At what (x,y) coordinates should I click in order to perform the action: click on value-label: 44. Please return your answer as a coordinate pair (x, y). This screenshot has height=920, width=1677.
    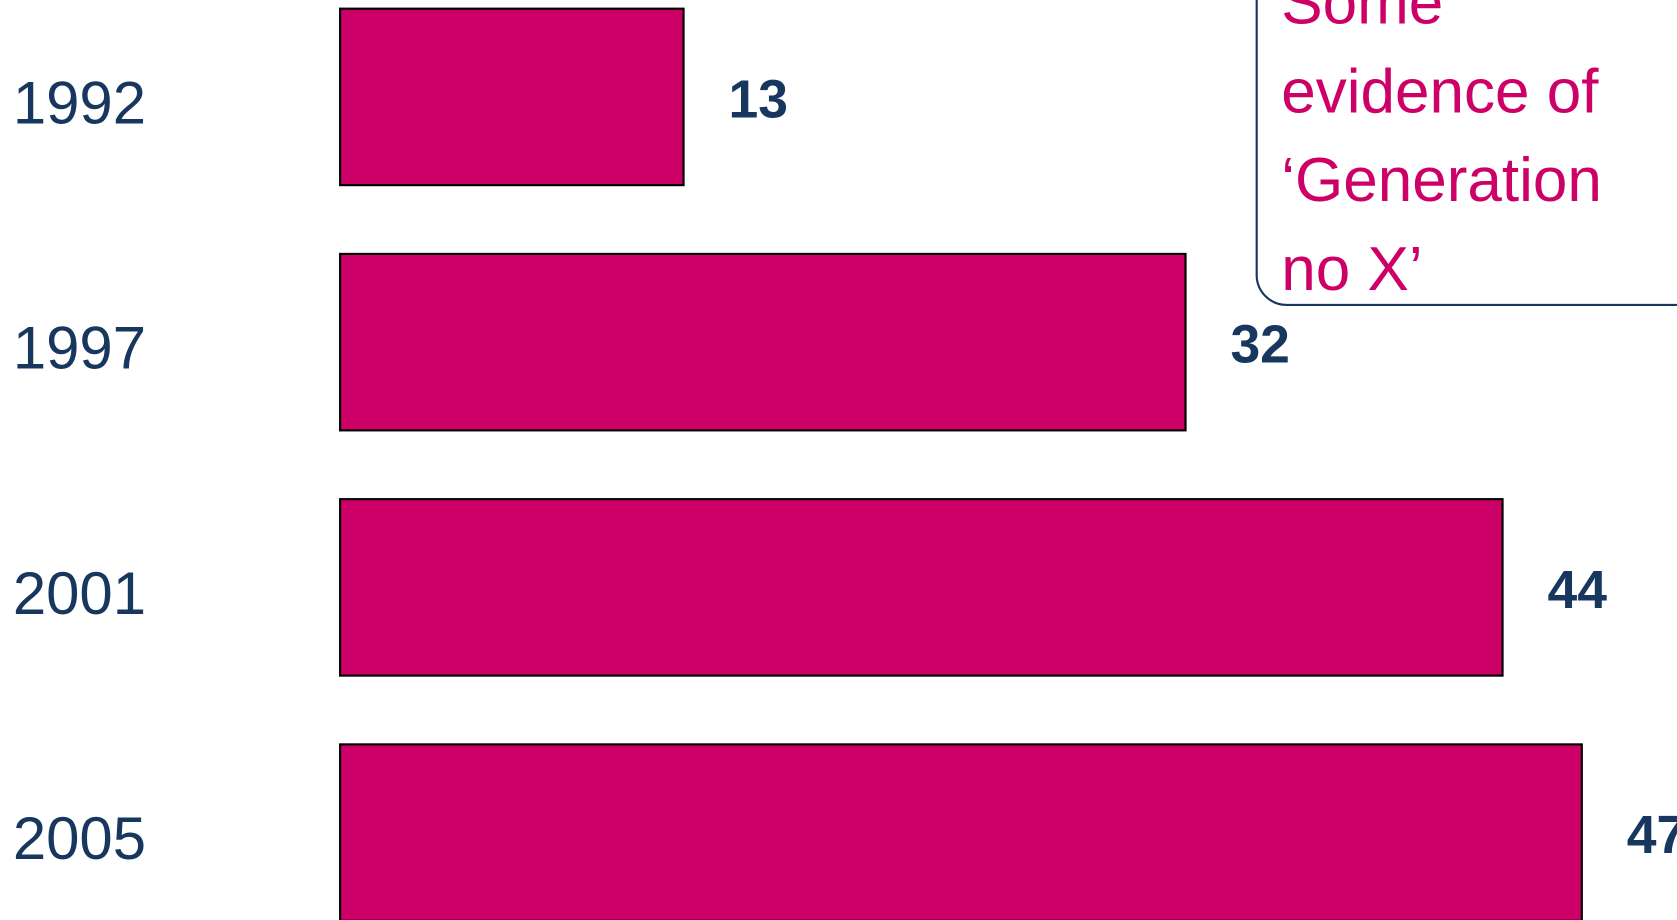
    Looking at the image, I should click on (1577, 590).